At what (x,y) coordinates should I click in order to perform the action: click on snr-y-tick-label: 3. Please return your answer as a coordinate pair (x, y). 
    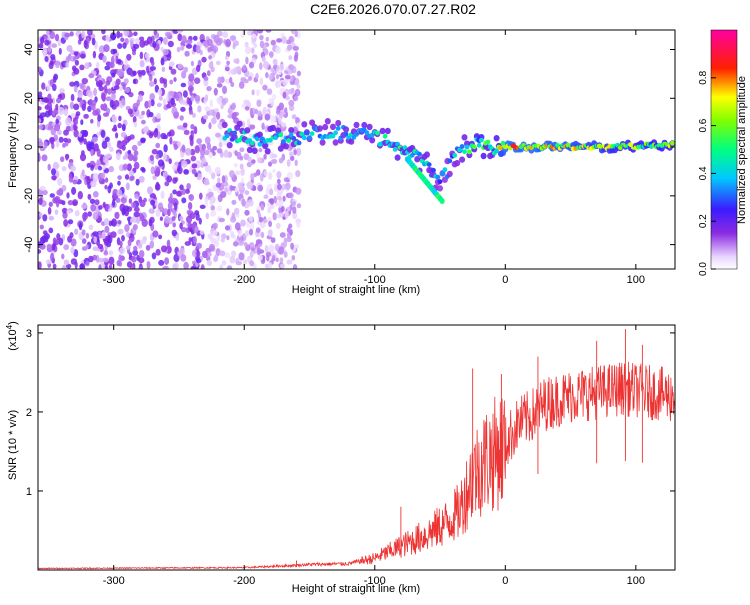
    Looking at the image, I should click on (29, 334).